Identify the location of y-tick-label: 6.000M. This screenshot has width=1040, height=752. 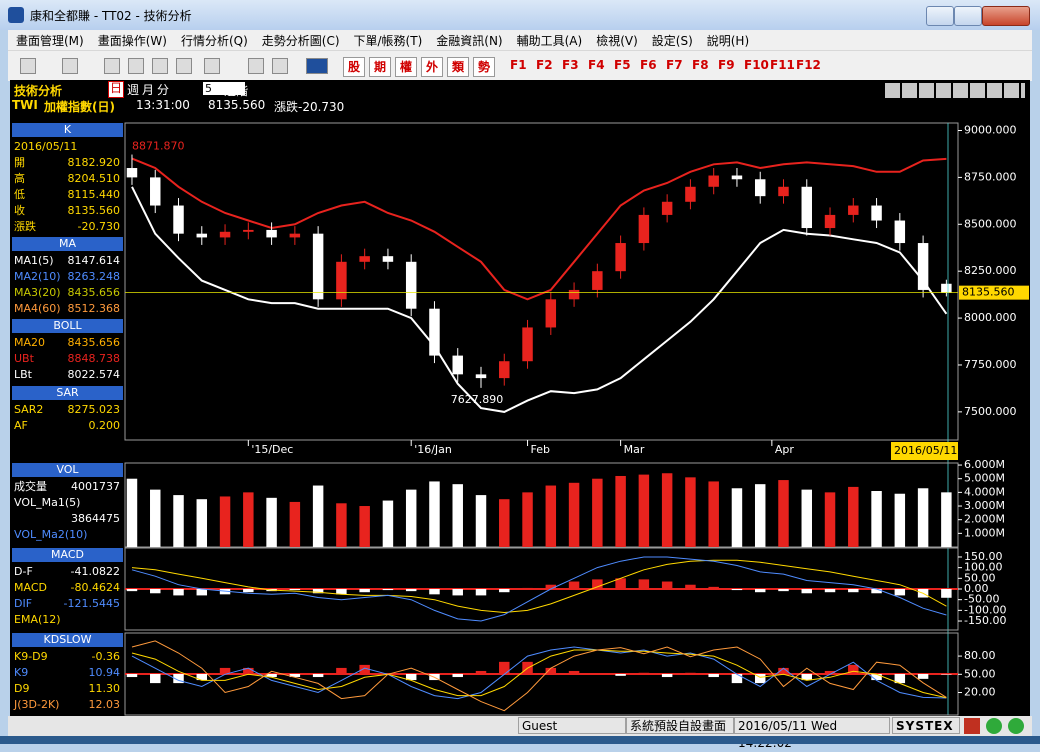
(984, 464).